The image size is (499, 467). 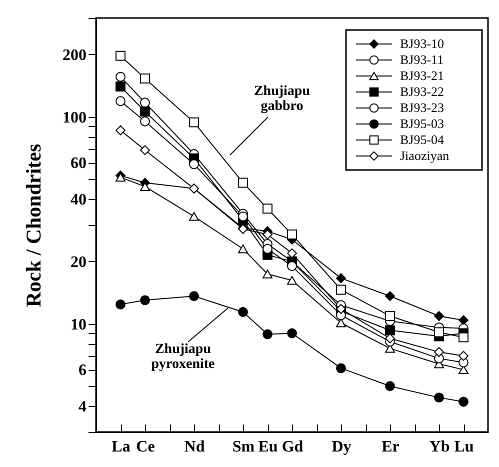 I want to click on legend-label: BJ95-03, so click(x=422, y=123).